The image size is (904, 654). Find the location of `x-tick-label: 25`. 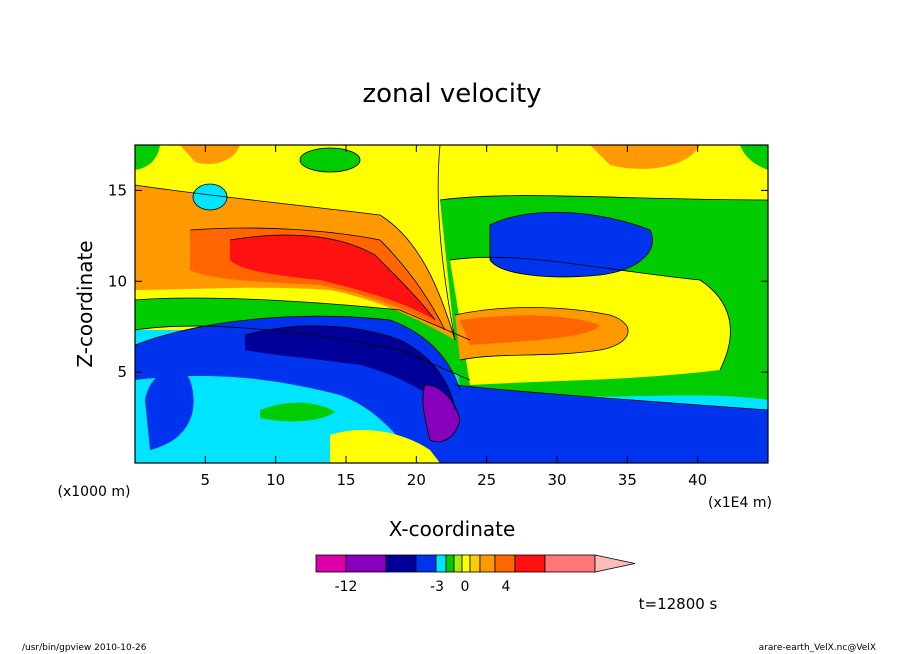

x-tick-label: 25 is located at coordinates (486, 480).